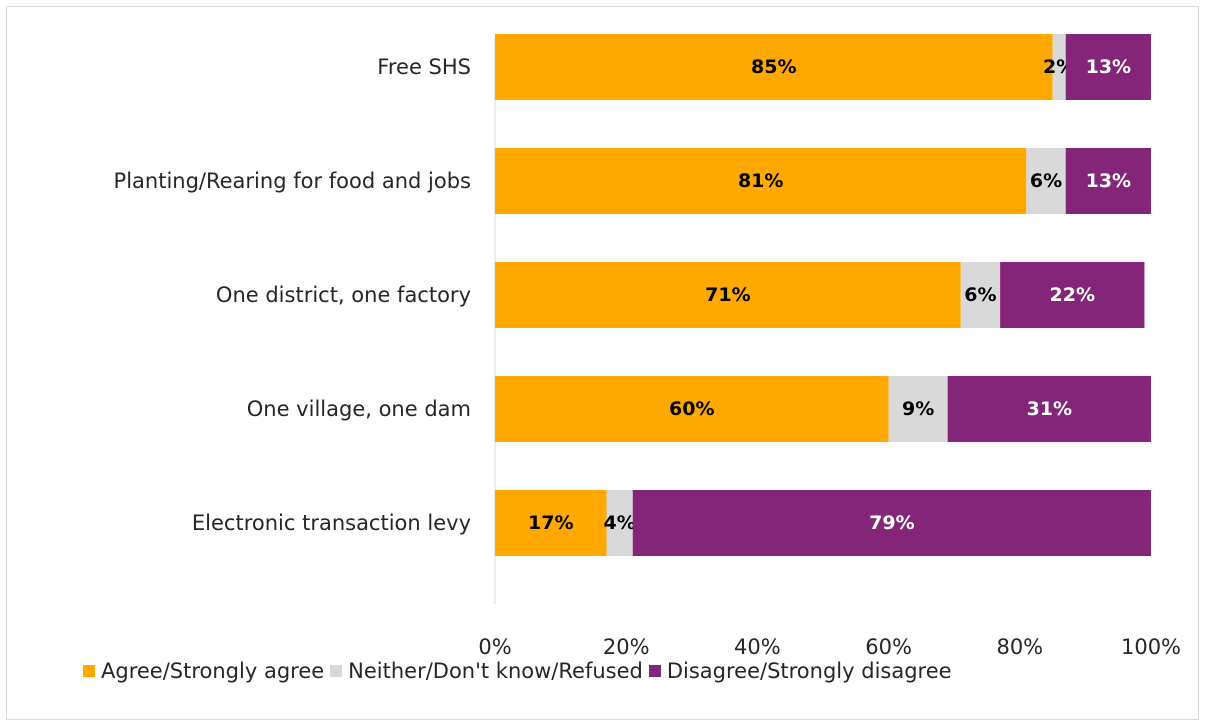  What do you see at coordinates (727, 295) in the screenshot?
I see `data-label: 71%` at bounding box center [727, 295].